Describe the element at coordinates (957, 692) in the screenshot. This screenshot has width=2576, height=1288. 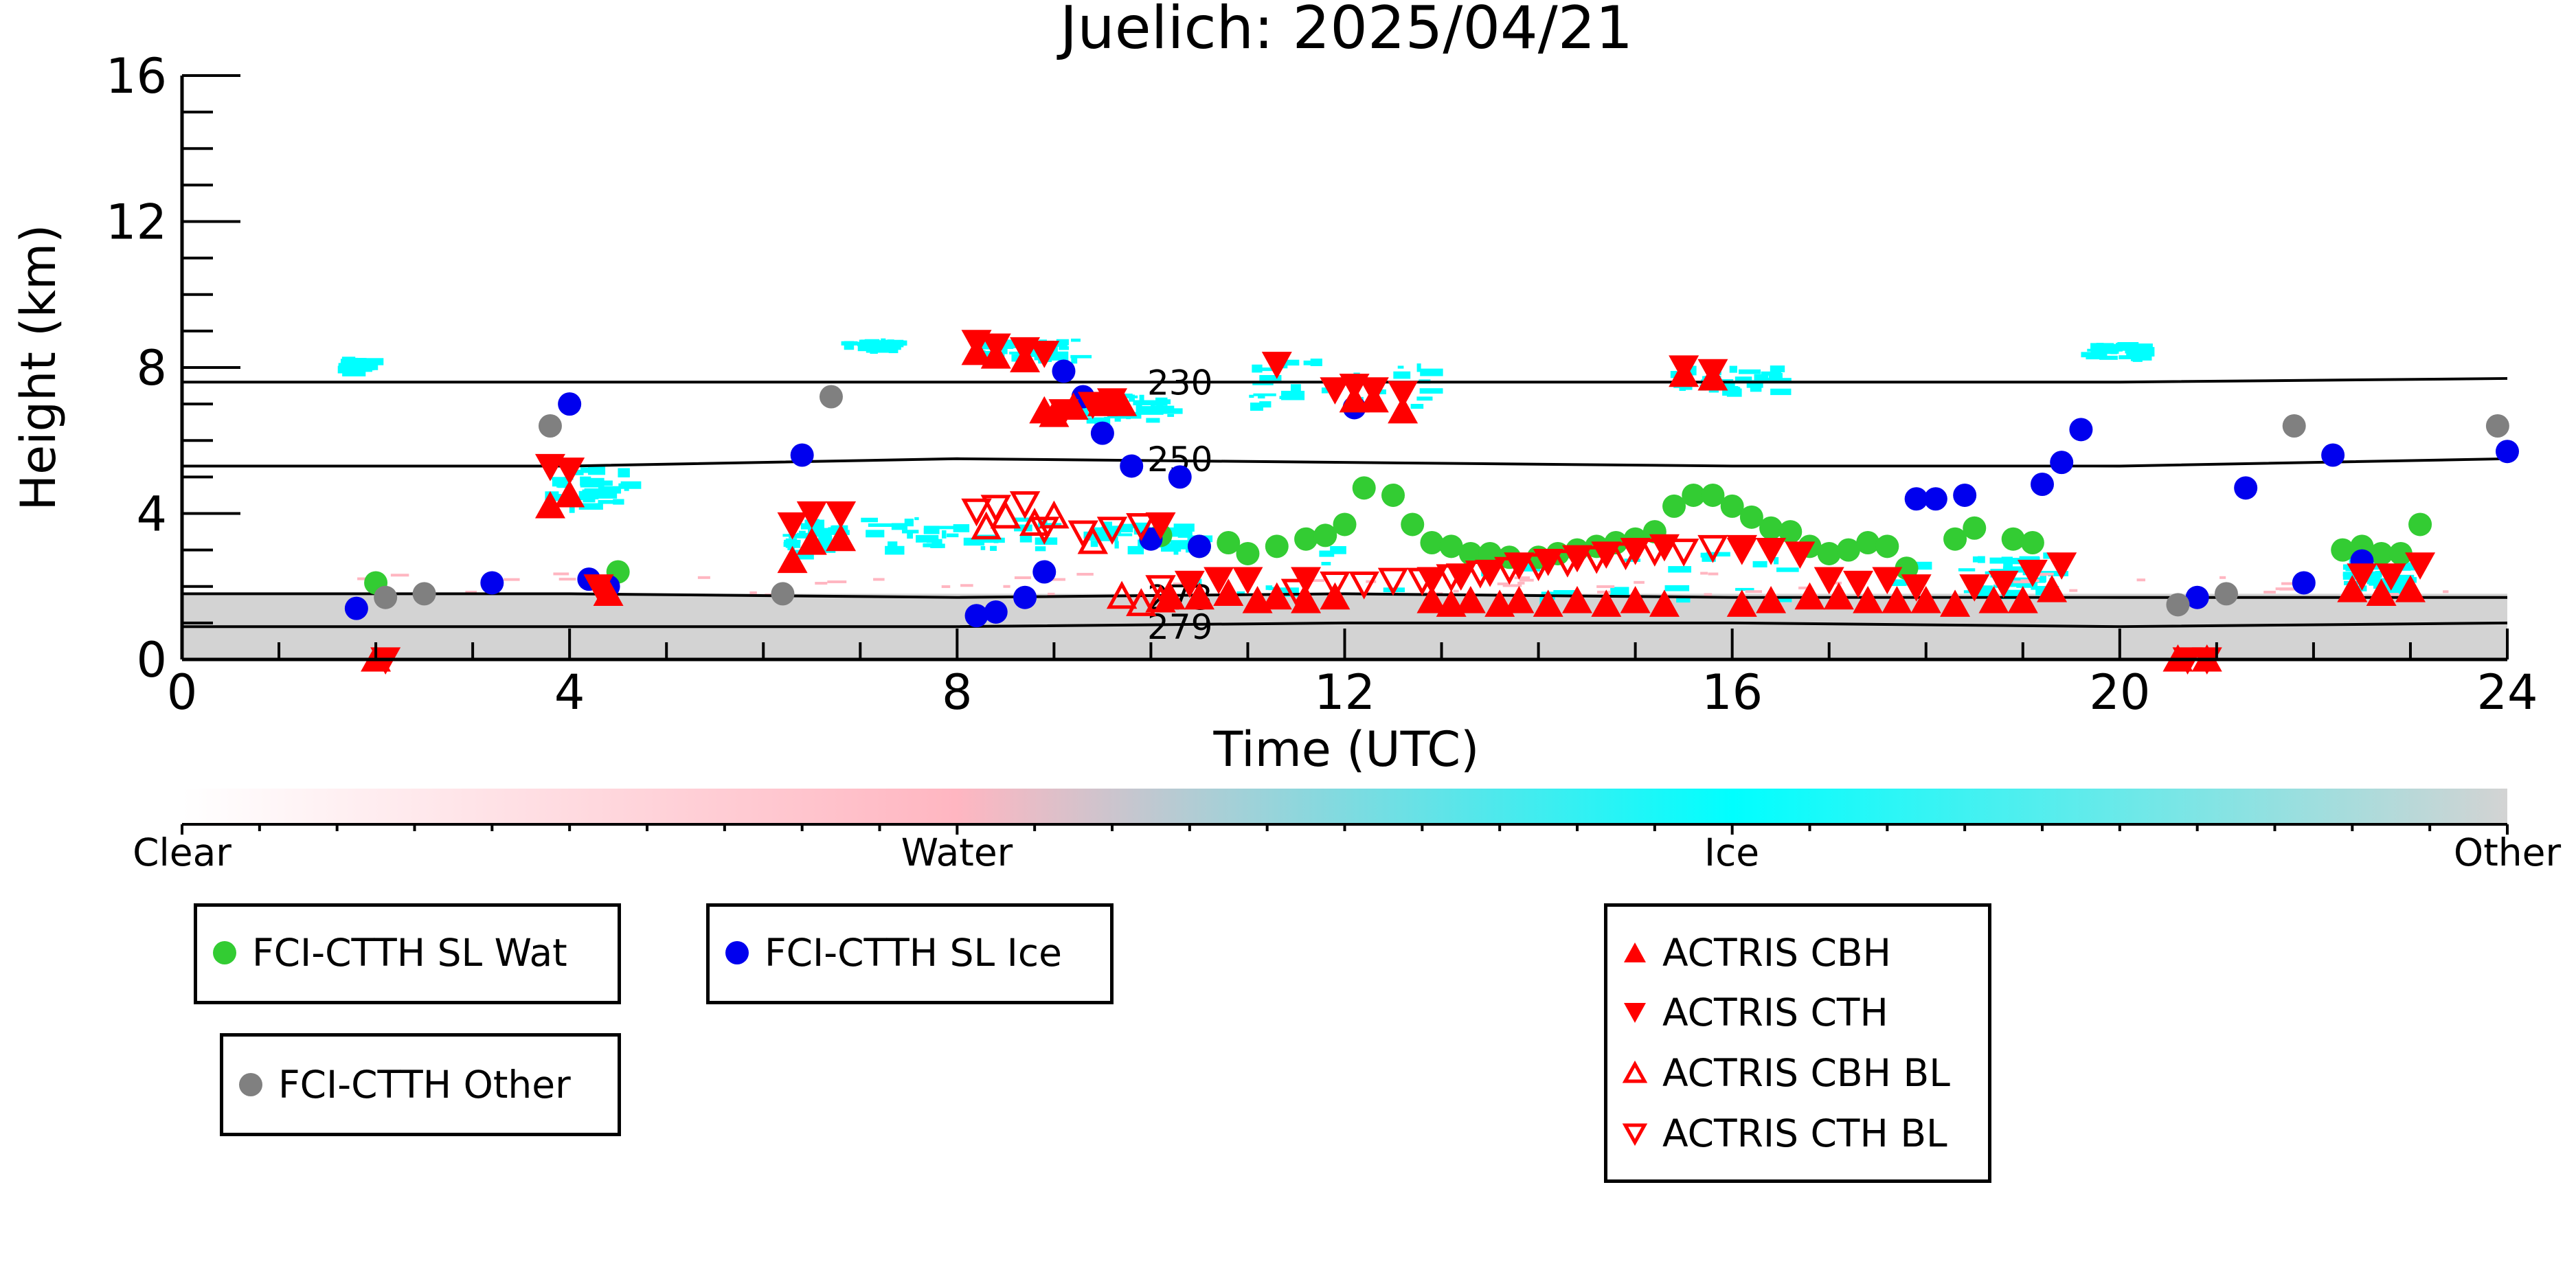
I see `x-tick-label: 8` at that location.